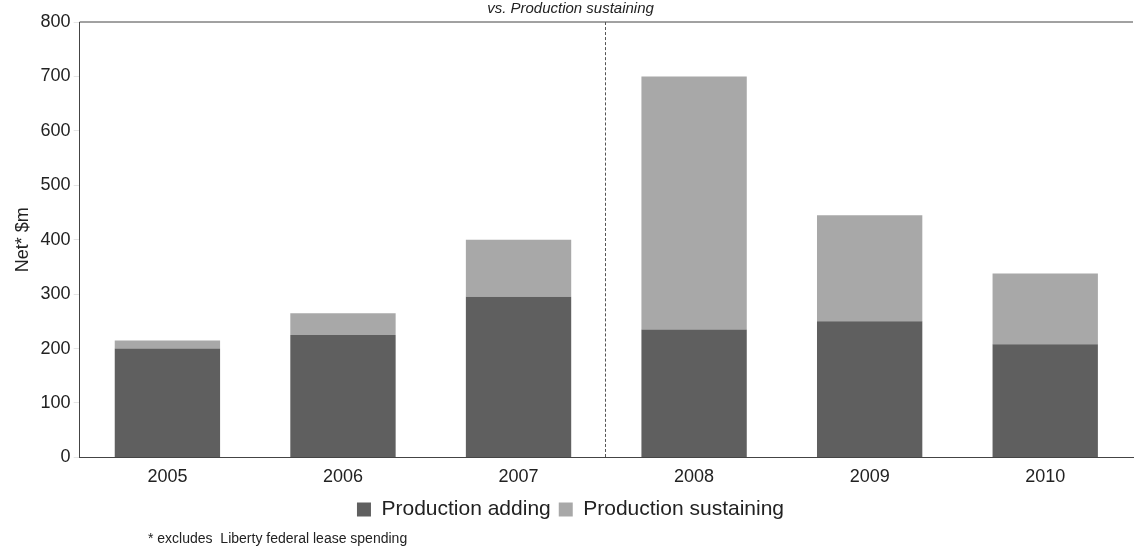 This screenshot has width=1135, height=548. I want to click on x-tick-label: 2005, so click(167, 476).